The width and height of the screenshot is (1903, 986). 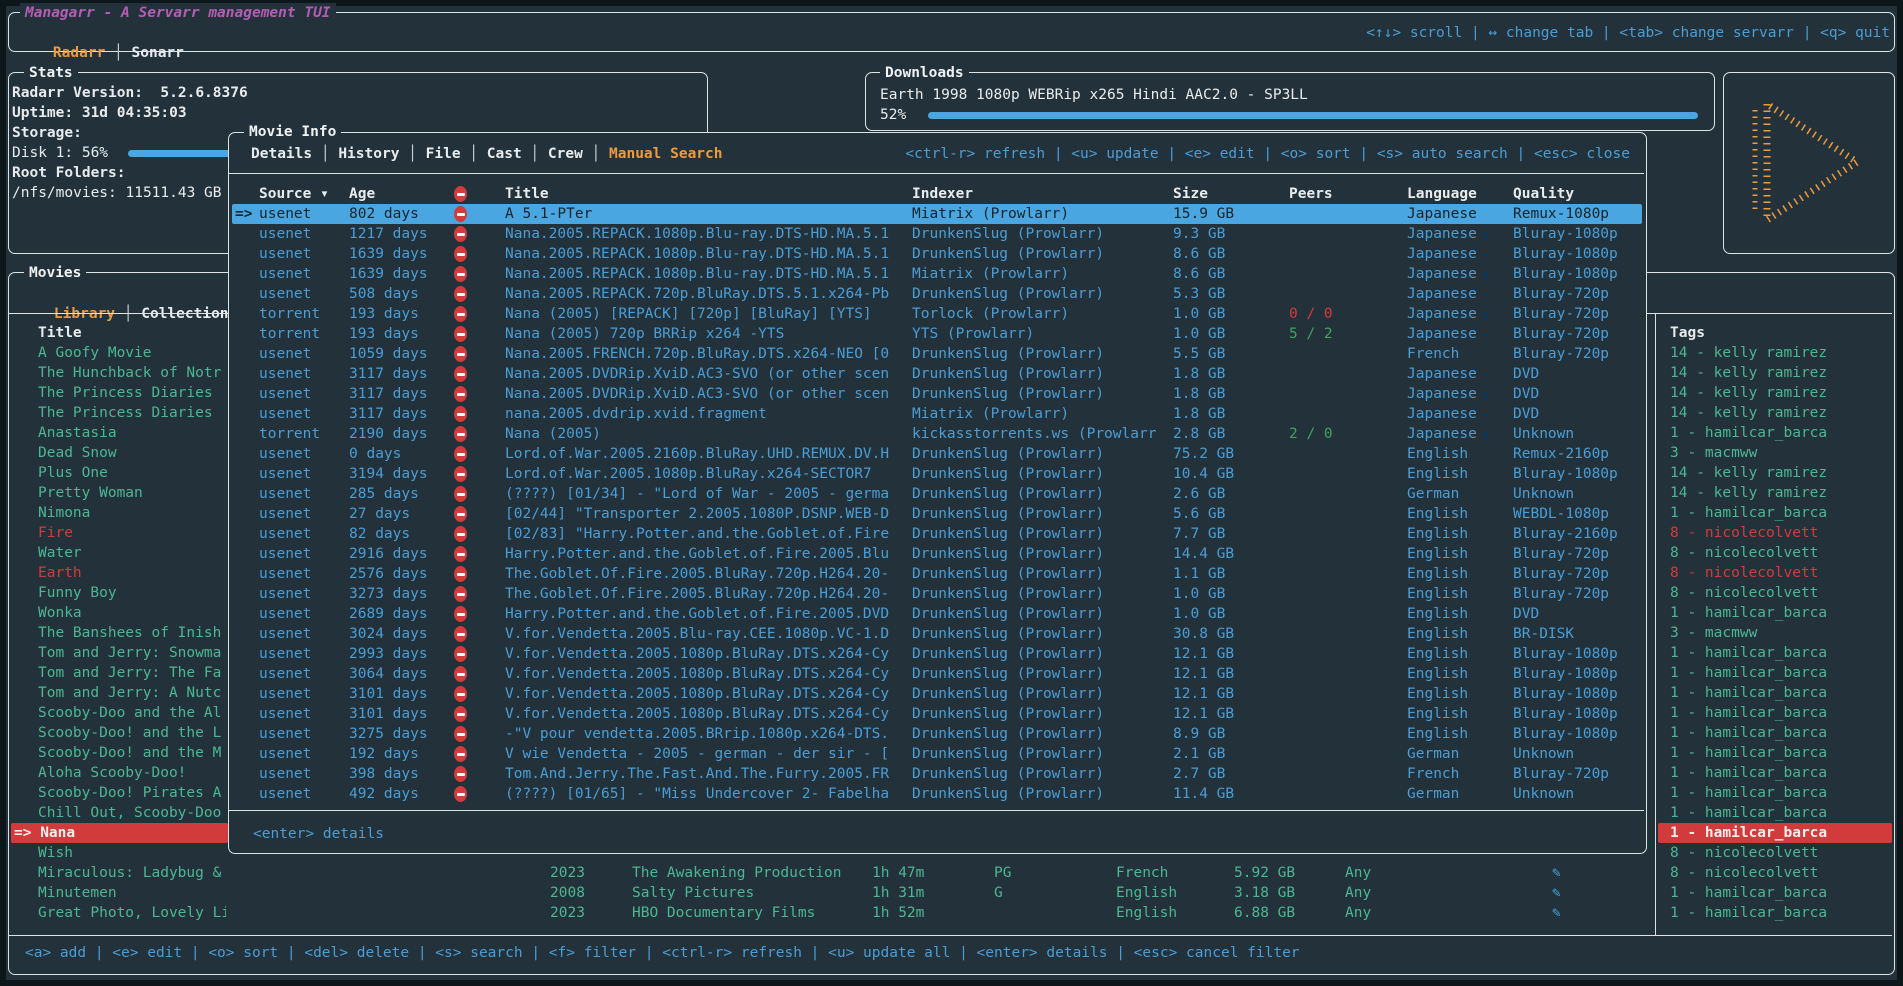 I want to click on movie-row: Tom and Jerry: The Fa 1 - hamilcar_barca, so click(x=951, y=673).